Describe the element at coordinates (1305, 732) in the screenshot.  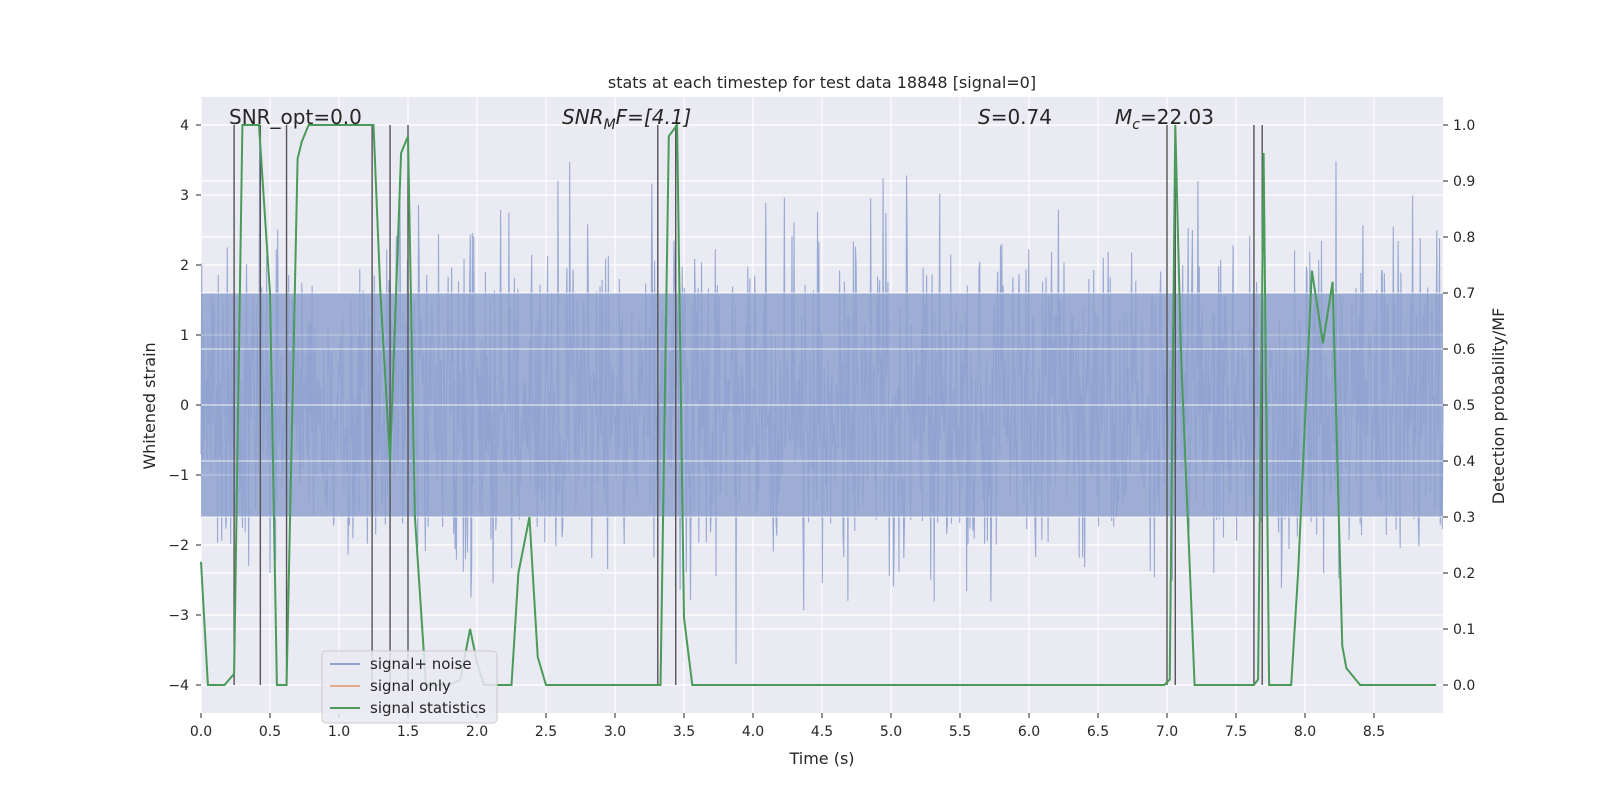
I see `x-tick-label: 8.0` at that location.